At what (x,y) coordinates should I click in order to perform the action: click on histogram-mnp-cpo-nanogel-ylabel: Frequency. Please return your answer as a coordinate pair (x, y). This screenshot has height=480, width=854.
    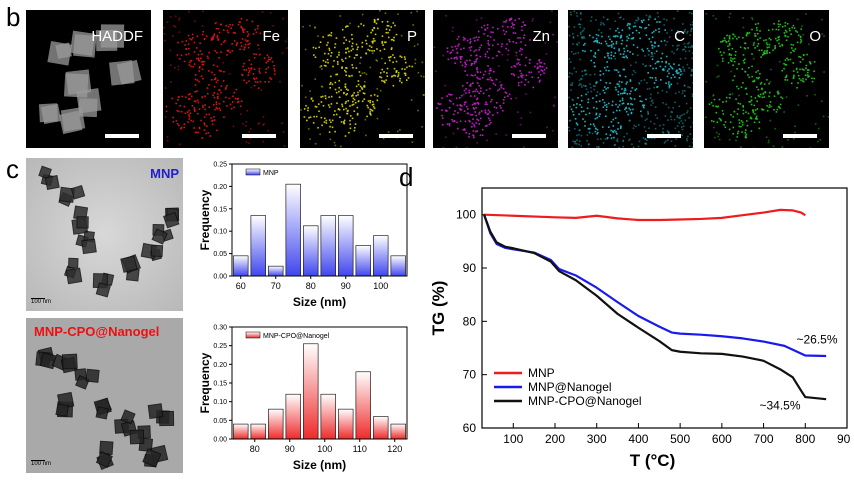
    Looking at the image, I should click on (205, 382).